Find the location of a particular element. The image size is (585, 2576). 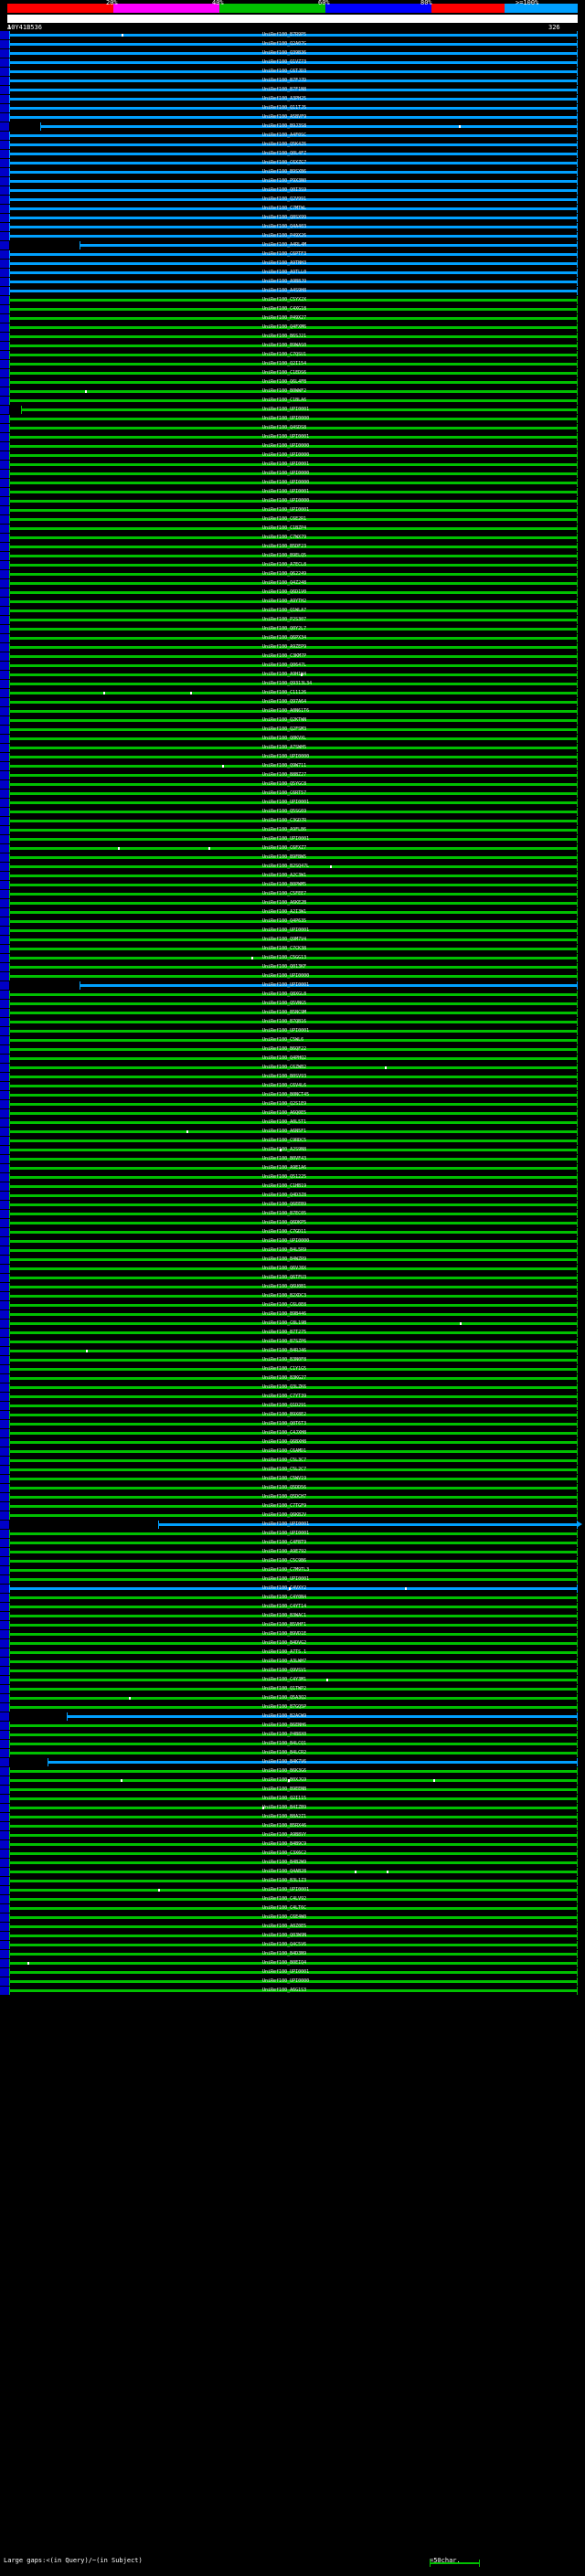

table-row: UniRef100_C7GD11 is located at coordinates (293, 1232).